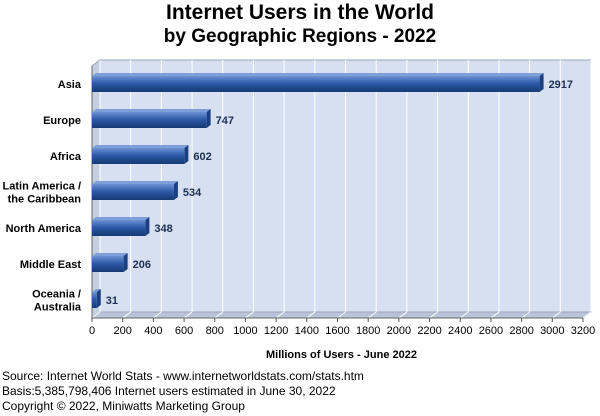  Describe the element at coordinates (112, 301) in the screenshot. I see `data-label: 31` at that location.